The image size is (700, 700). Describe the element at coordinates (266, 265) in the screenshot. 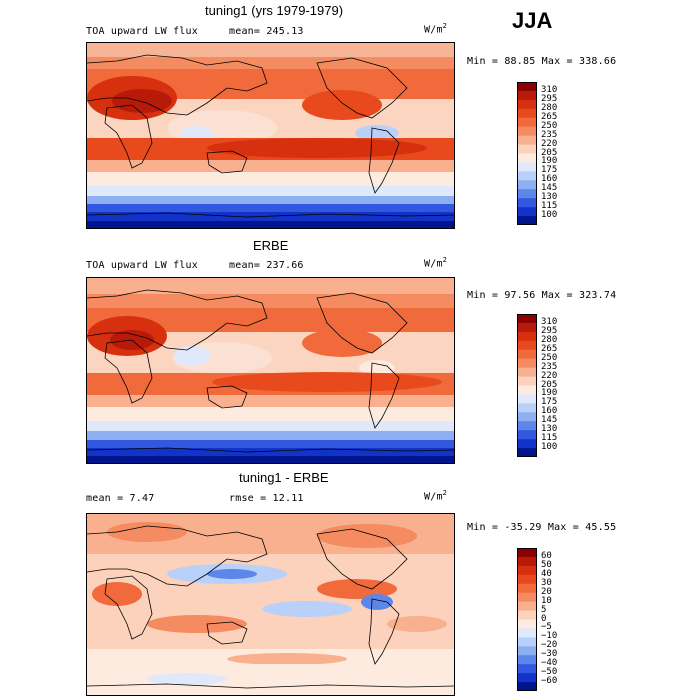

I see `panel2-mean: mean= 237.66` at that location.